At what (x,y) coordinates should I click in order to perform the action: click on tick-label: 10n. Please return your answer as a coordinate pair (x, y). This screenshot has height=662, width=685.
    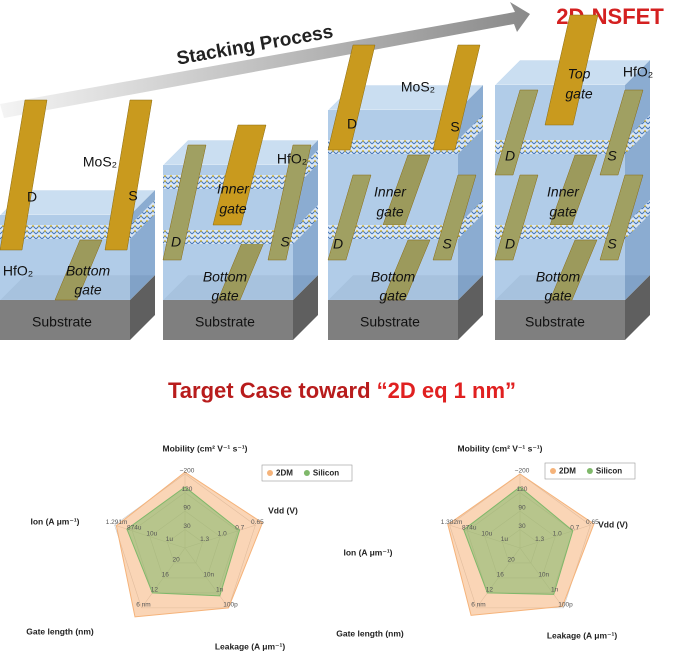
    Looking at the image, I should click on (208, 575).